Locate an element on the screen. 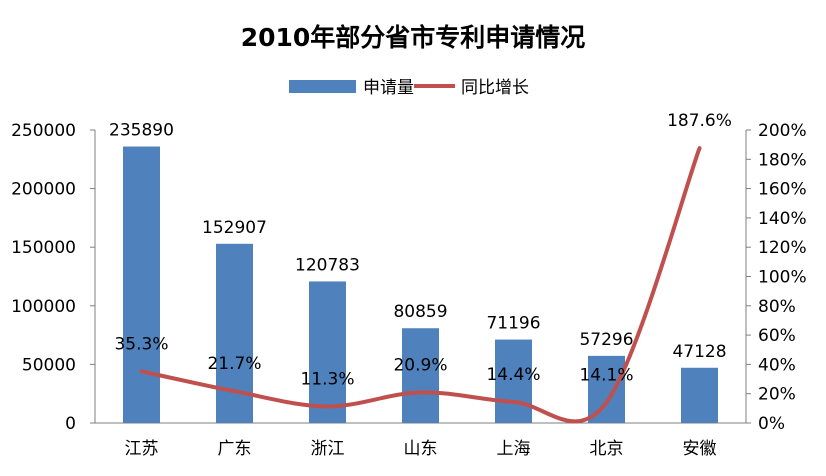  right-axis-ticks: 0% 20% 40% 60% 80% 100% 120% 140% 160% 180% 200% is located at coordinates (776, 277).